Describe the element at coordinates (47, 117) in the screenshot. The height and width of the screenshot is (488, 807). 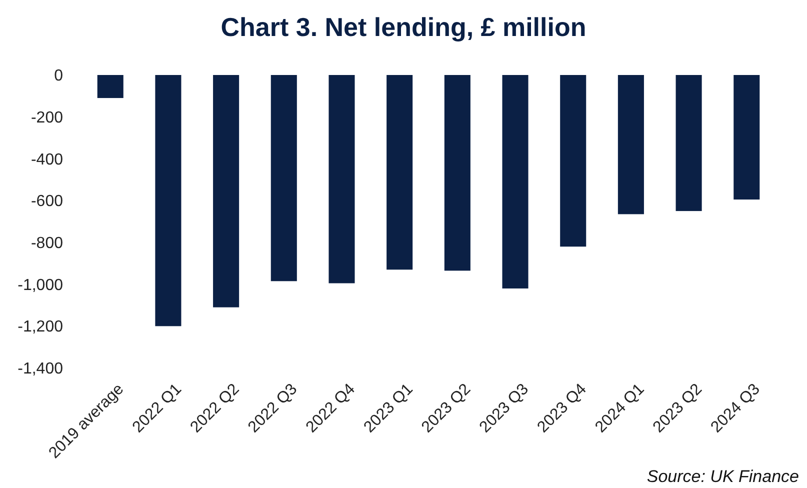
I see `y-tick-label: -200` at that location.